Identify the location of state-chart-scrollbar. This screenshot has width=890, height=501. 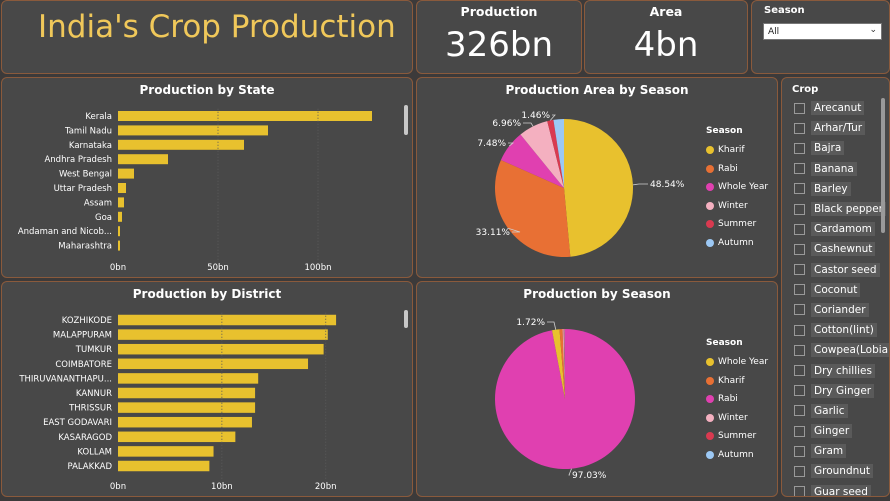
(406, 120).